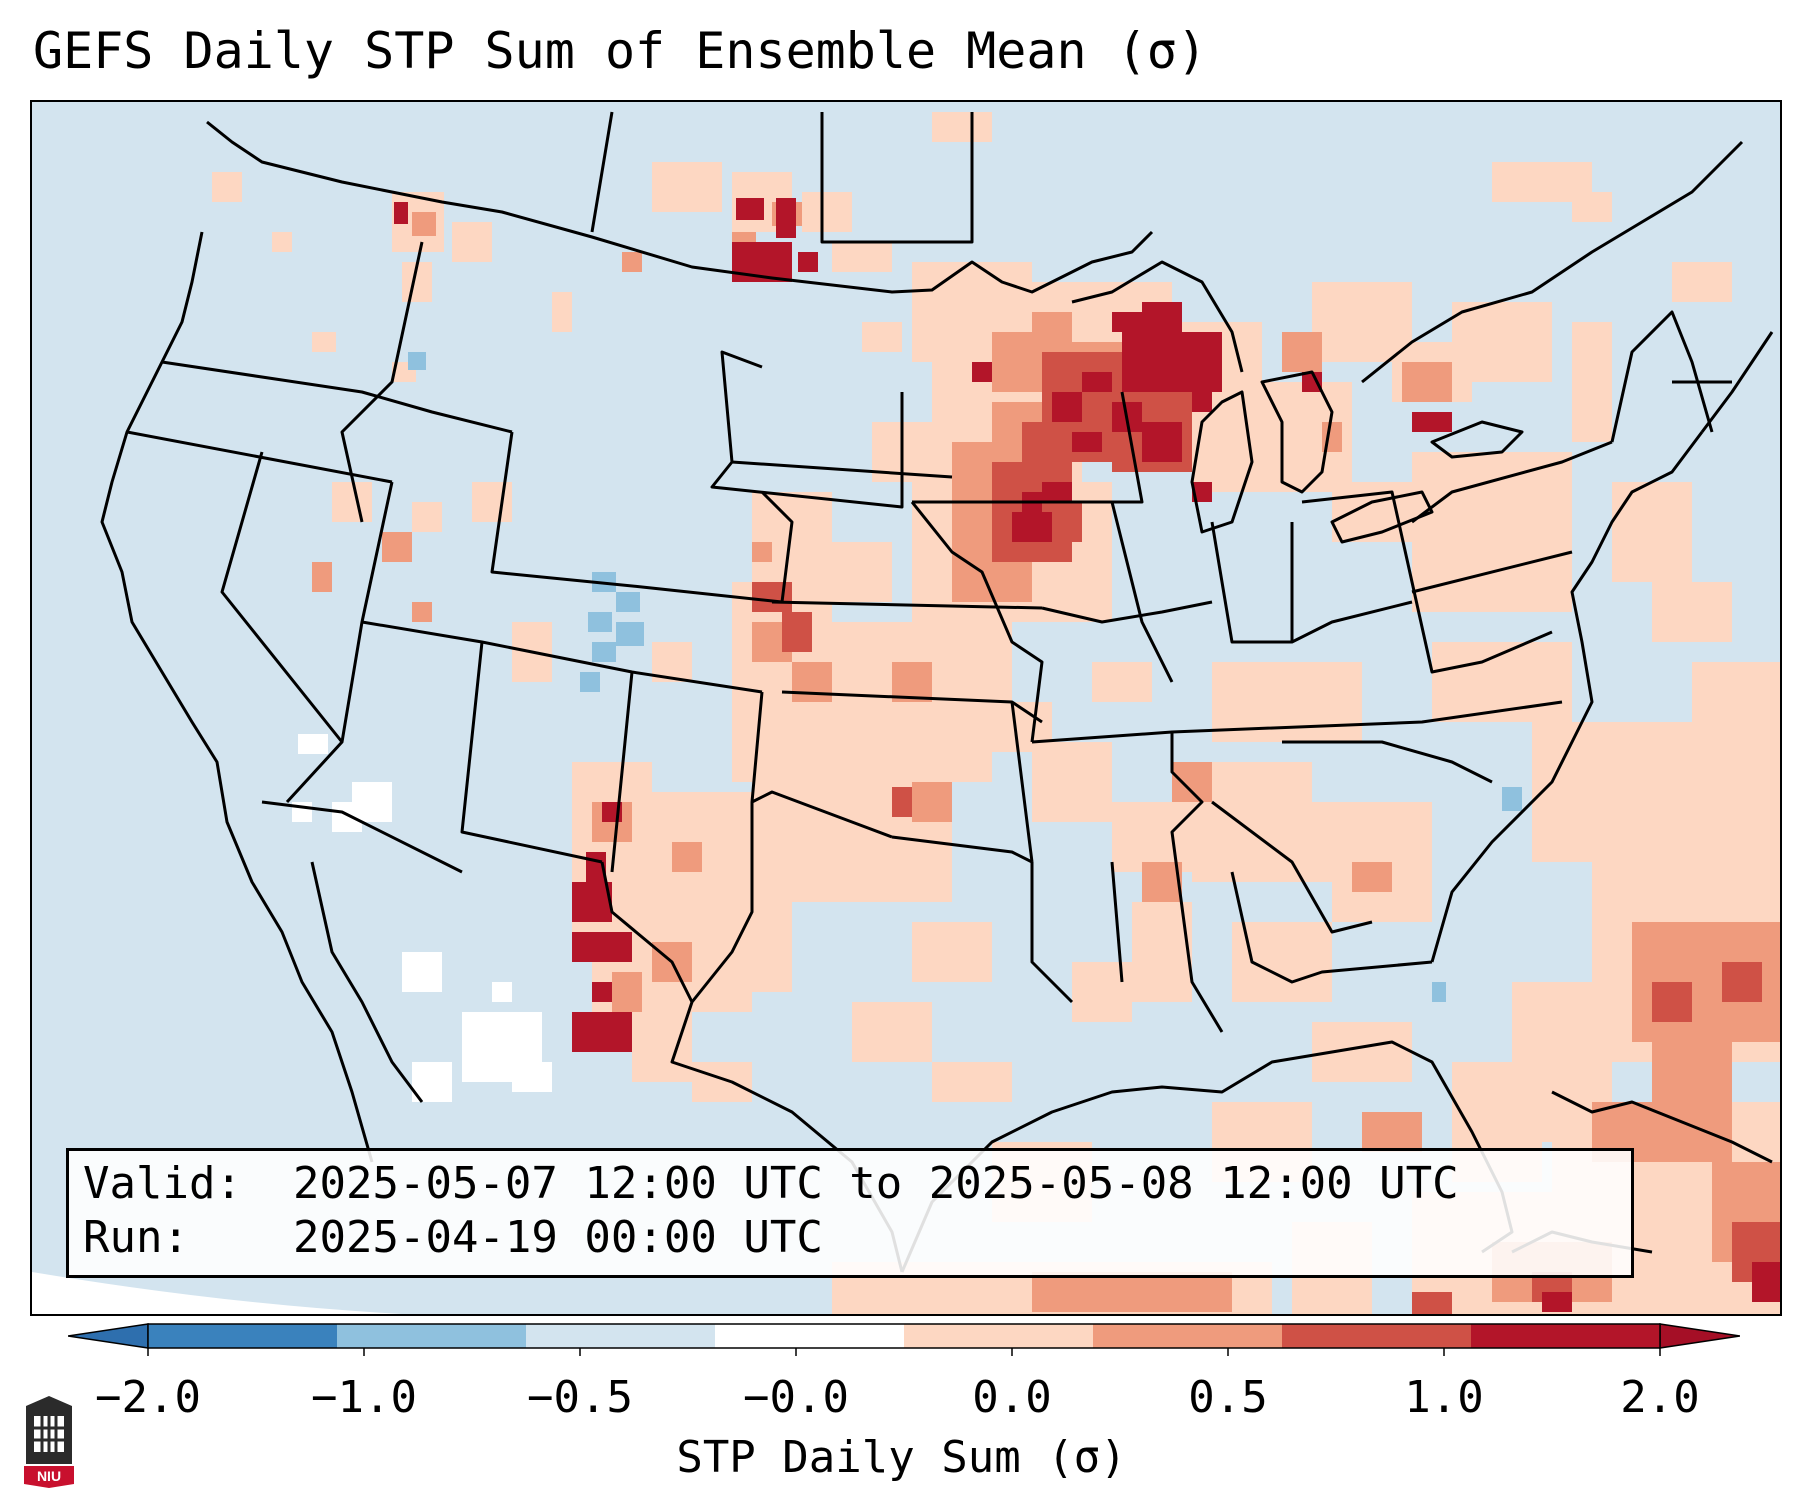 This screenshot has height=1506, width=1803. Describe the element at coordinates (901, 1457) in the screenshot. I see `colorbar-label: STP Daily Sum (σ)` at that location.